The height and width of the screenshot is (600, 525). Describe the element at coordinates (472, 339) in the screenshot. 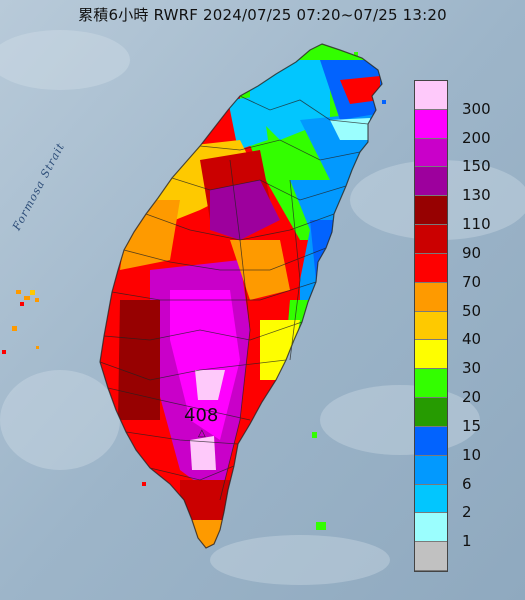

I see `legend-label: 40` at that location.